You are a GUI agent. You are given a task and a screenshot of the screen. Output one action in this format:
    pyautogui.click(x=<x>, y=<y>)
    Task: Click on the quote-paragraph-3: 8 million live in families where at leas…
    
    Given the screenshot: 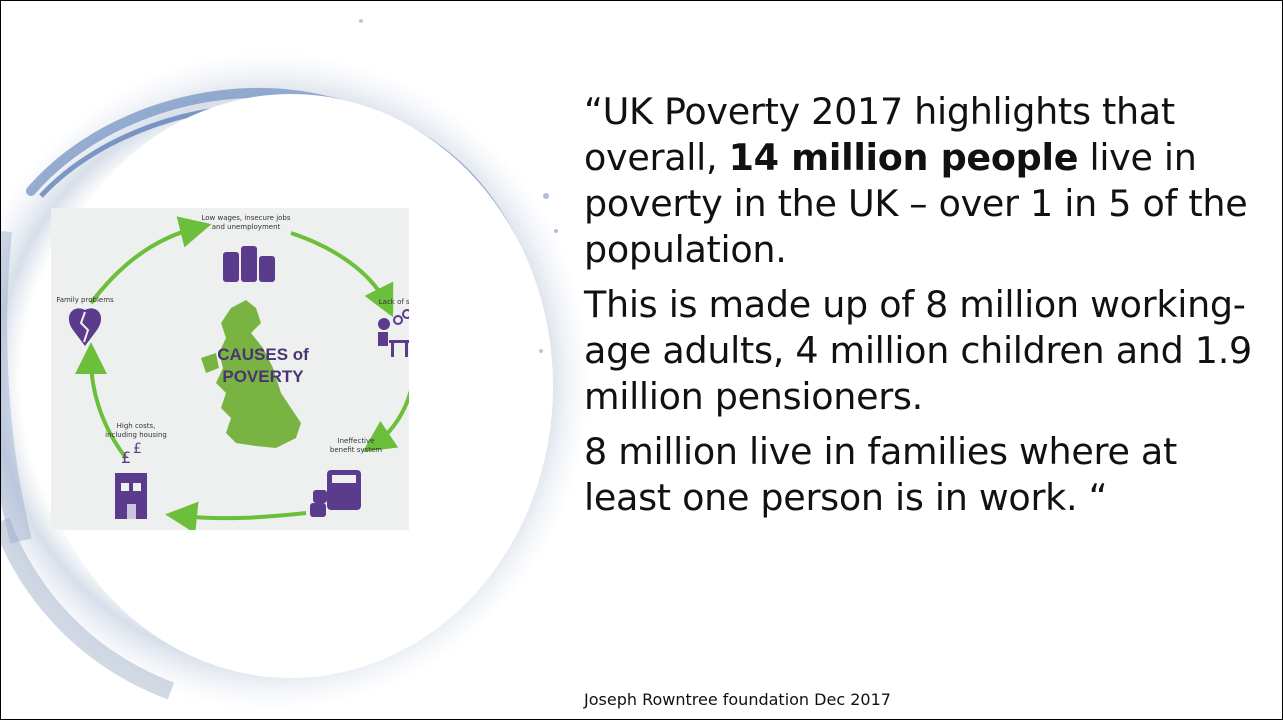 What is the action you would take?
    pyautogui.click(x=880, y=474)
    